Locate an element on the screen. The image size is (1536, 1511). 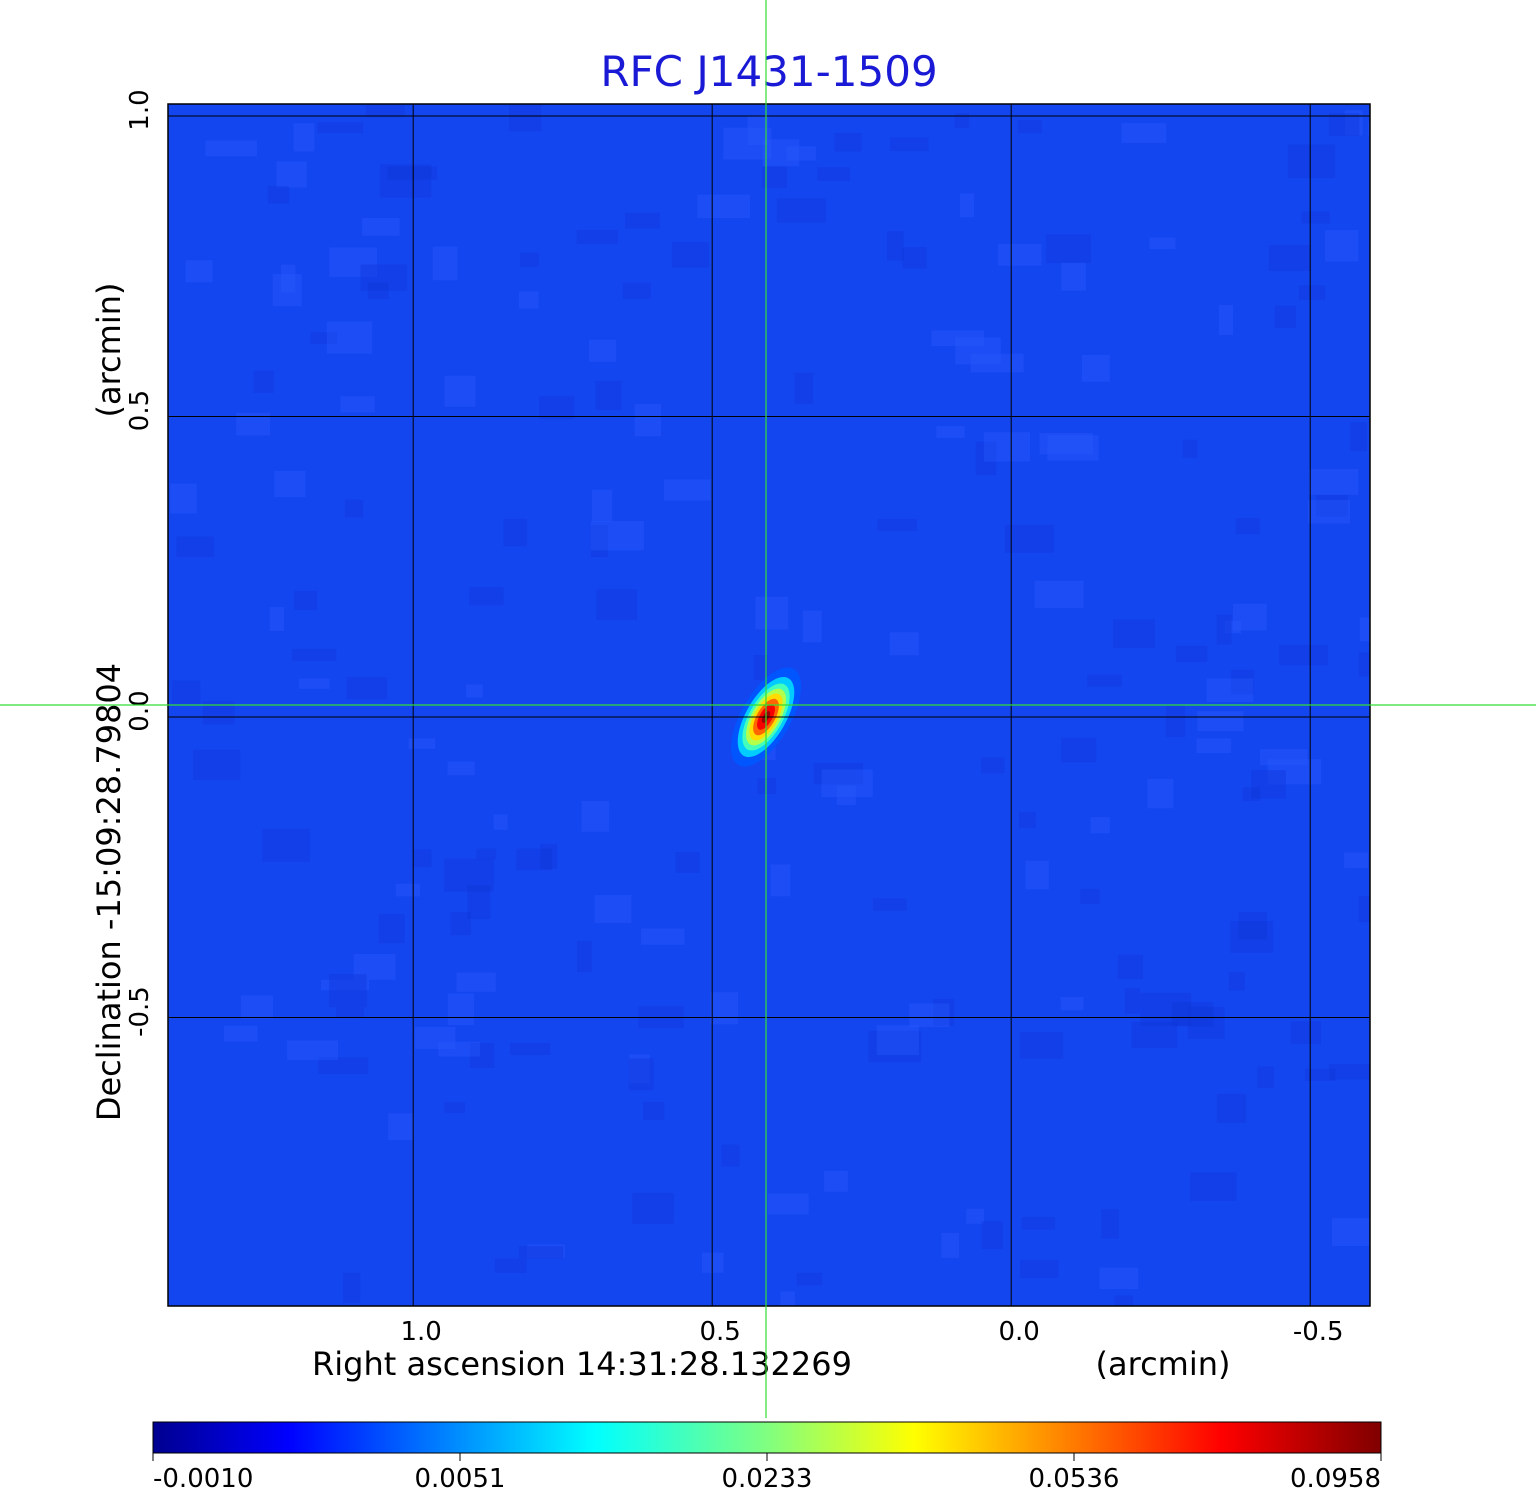
colorbar-tick-label: -0.0010 is located at coordinates (203, 1479).